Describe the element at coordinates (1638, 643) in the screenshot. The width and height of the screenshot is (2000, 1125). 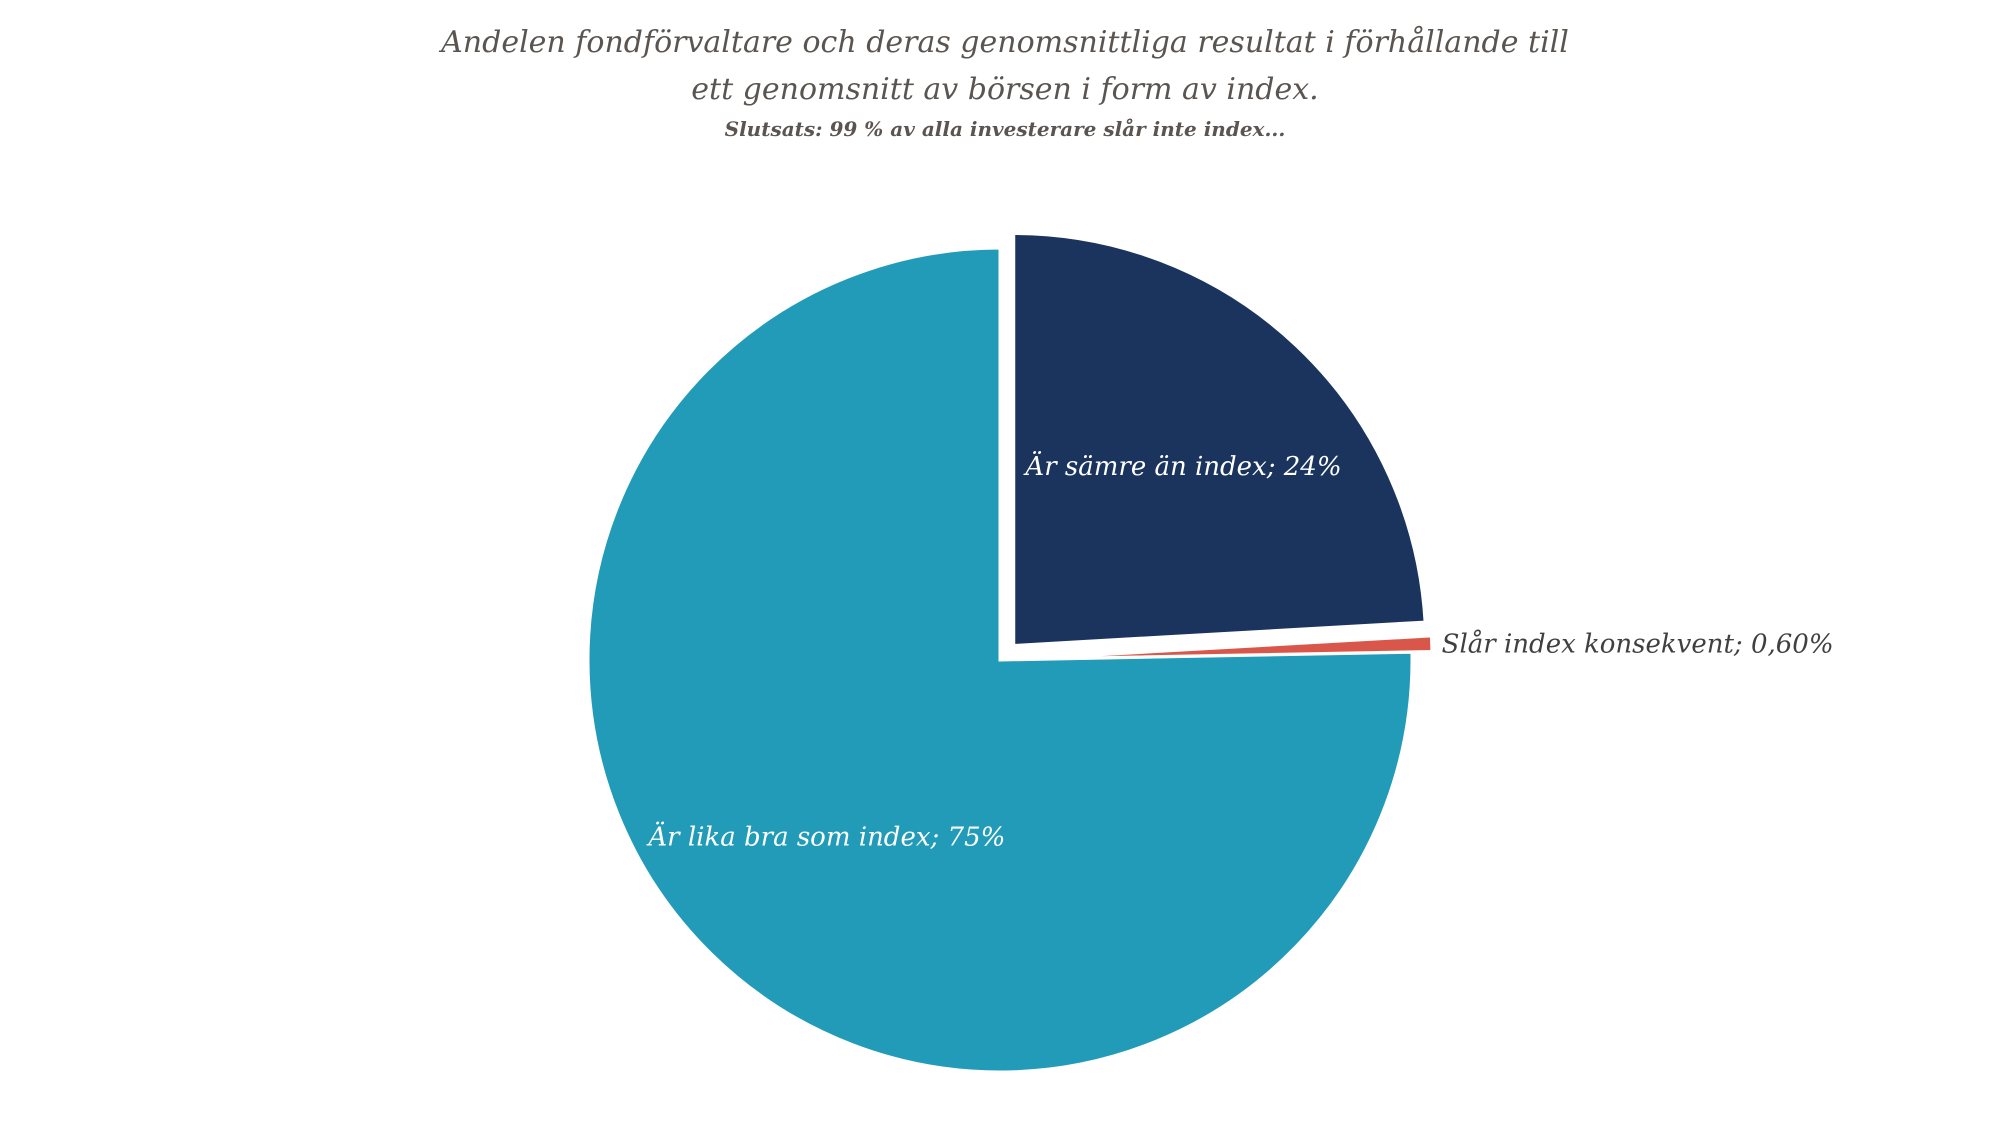
I see `pie-slice-label-1: Slår index konsekvent; 0,60%` at that location.